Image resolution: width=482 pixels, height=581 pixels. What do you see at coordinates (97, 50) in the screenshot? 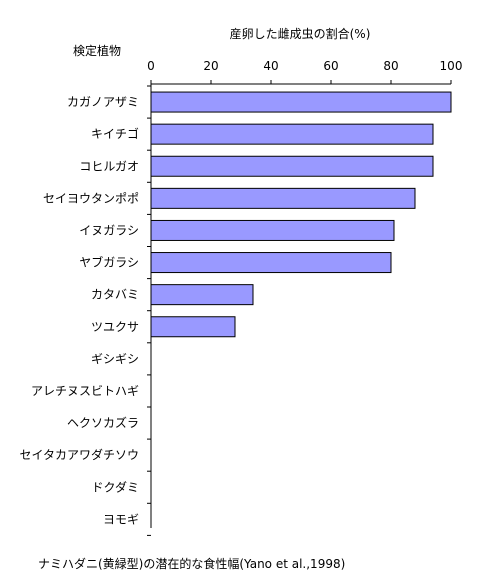
I see `y-axis-title: 検定植物` at bounding box center [97, 50].